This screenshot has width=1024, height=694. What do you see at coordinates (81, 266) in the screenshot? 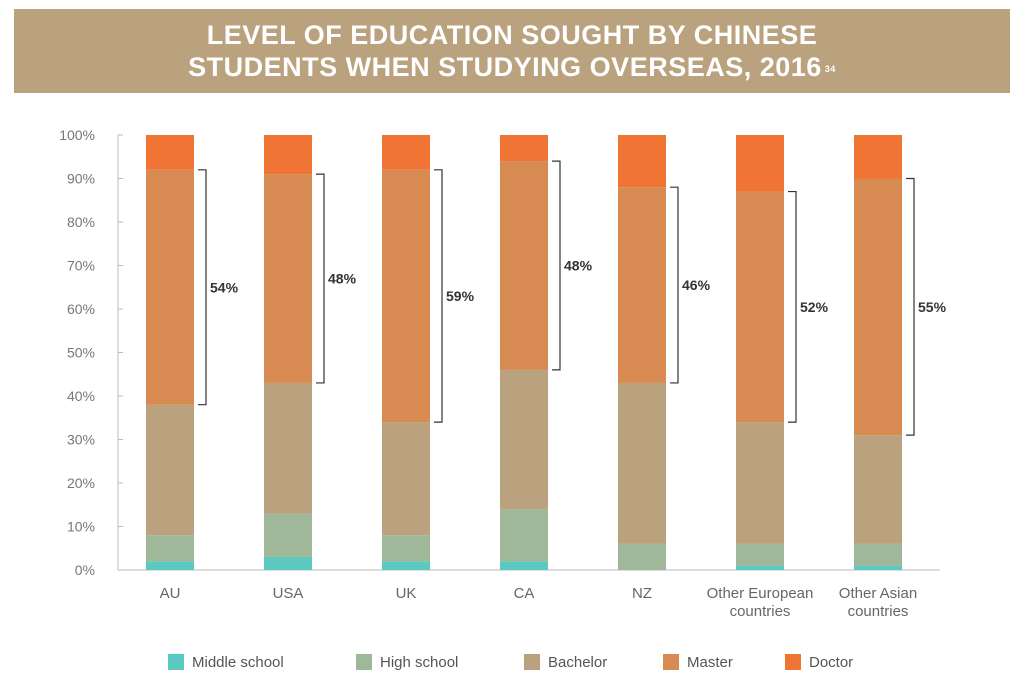
I see `y-tick-label: 70%` at bounding box center [81, 266].